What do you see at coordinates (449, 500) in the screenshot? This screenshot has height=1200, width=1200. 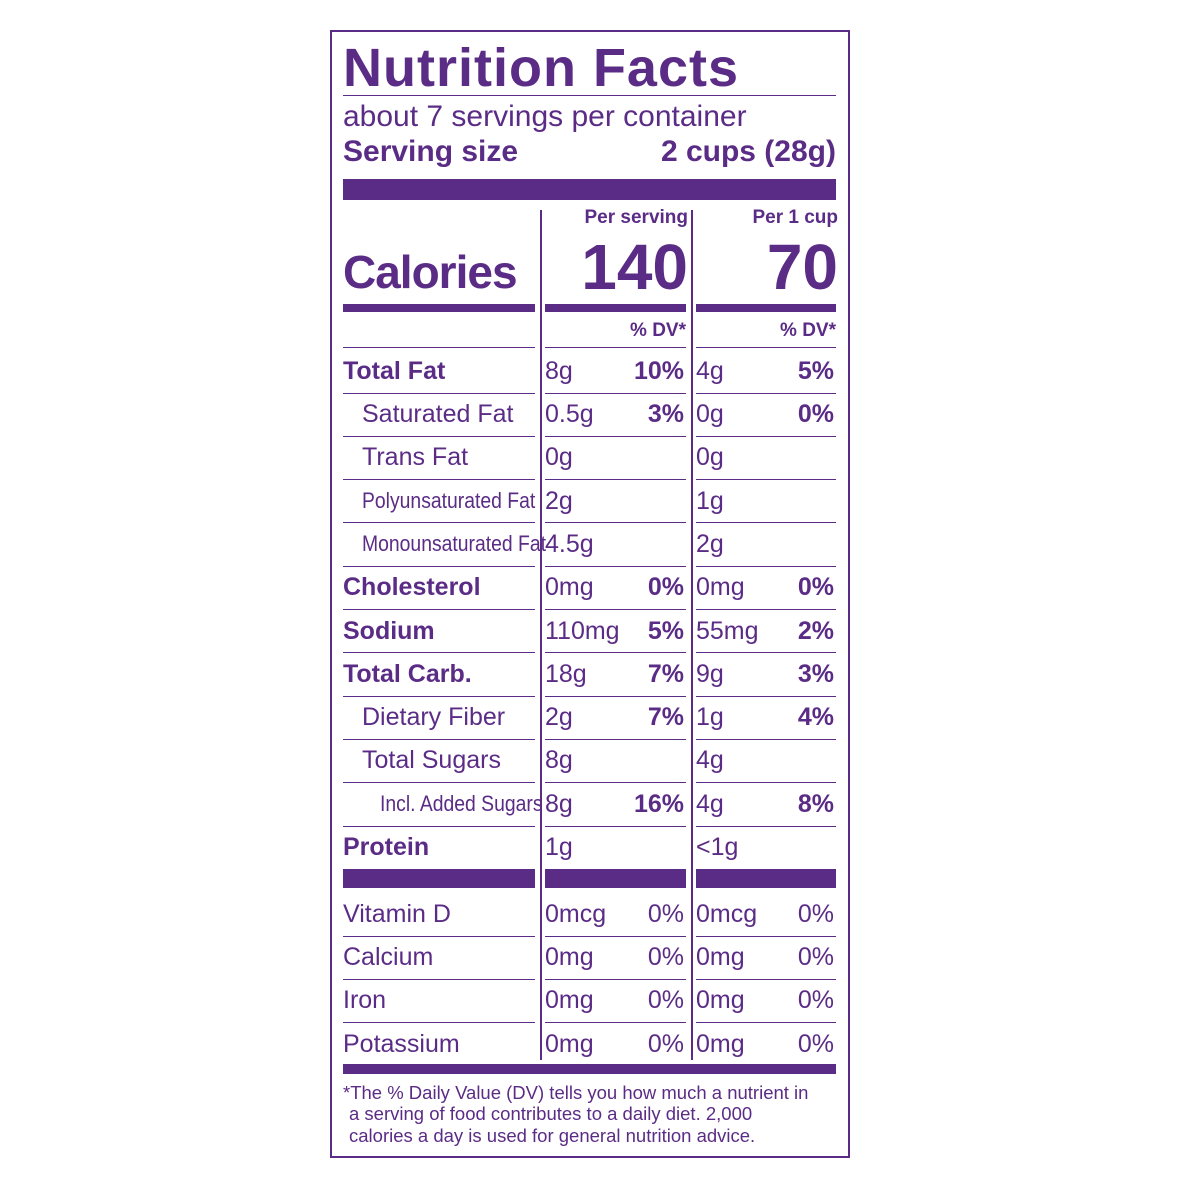 I see `nutrient-name: Polyunsaturated Fat` at bounding box center [449, 500].